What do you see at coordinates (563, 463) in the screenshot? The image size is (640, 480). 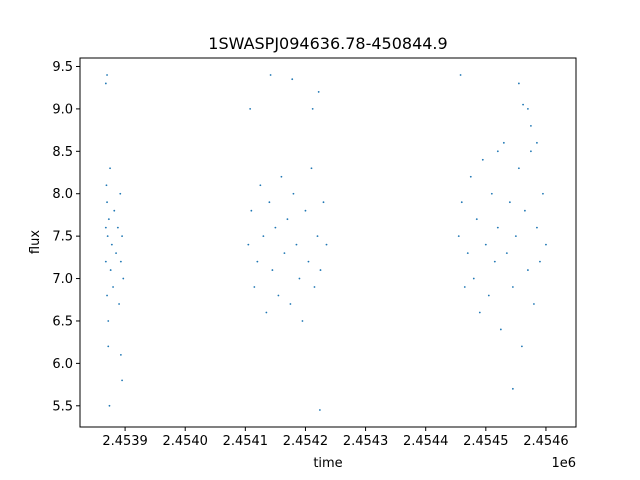 I see `x-axis-offset-label: 1e6` at bounding box center [563, 463].